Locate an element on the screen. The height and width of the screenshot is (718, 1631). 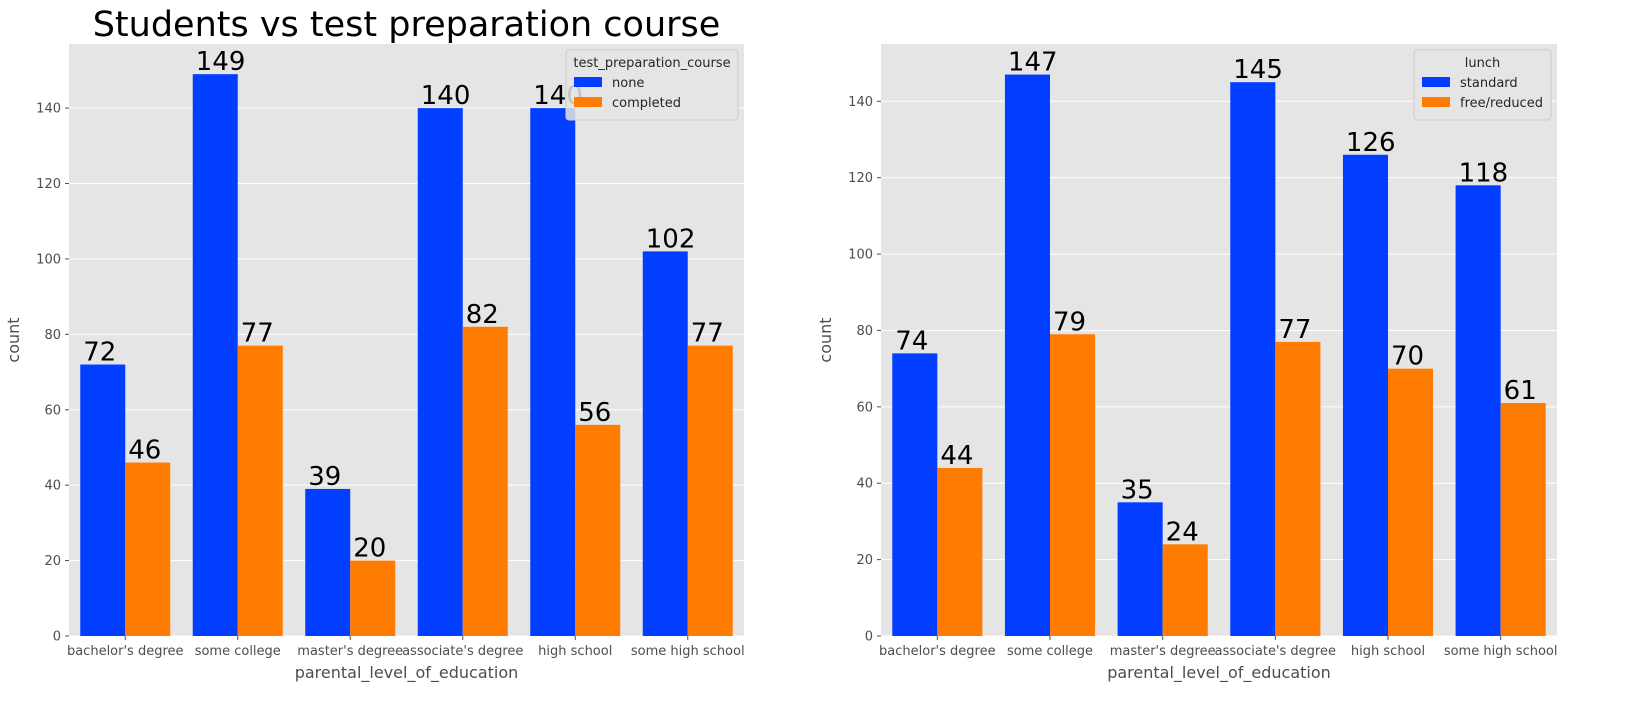
legend-box is located at coordinates (652, 85).